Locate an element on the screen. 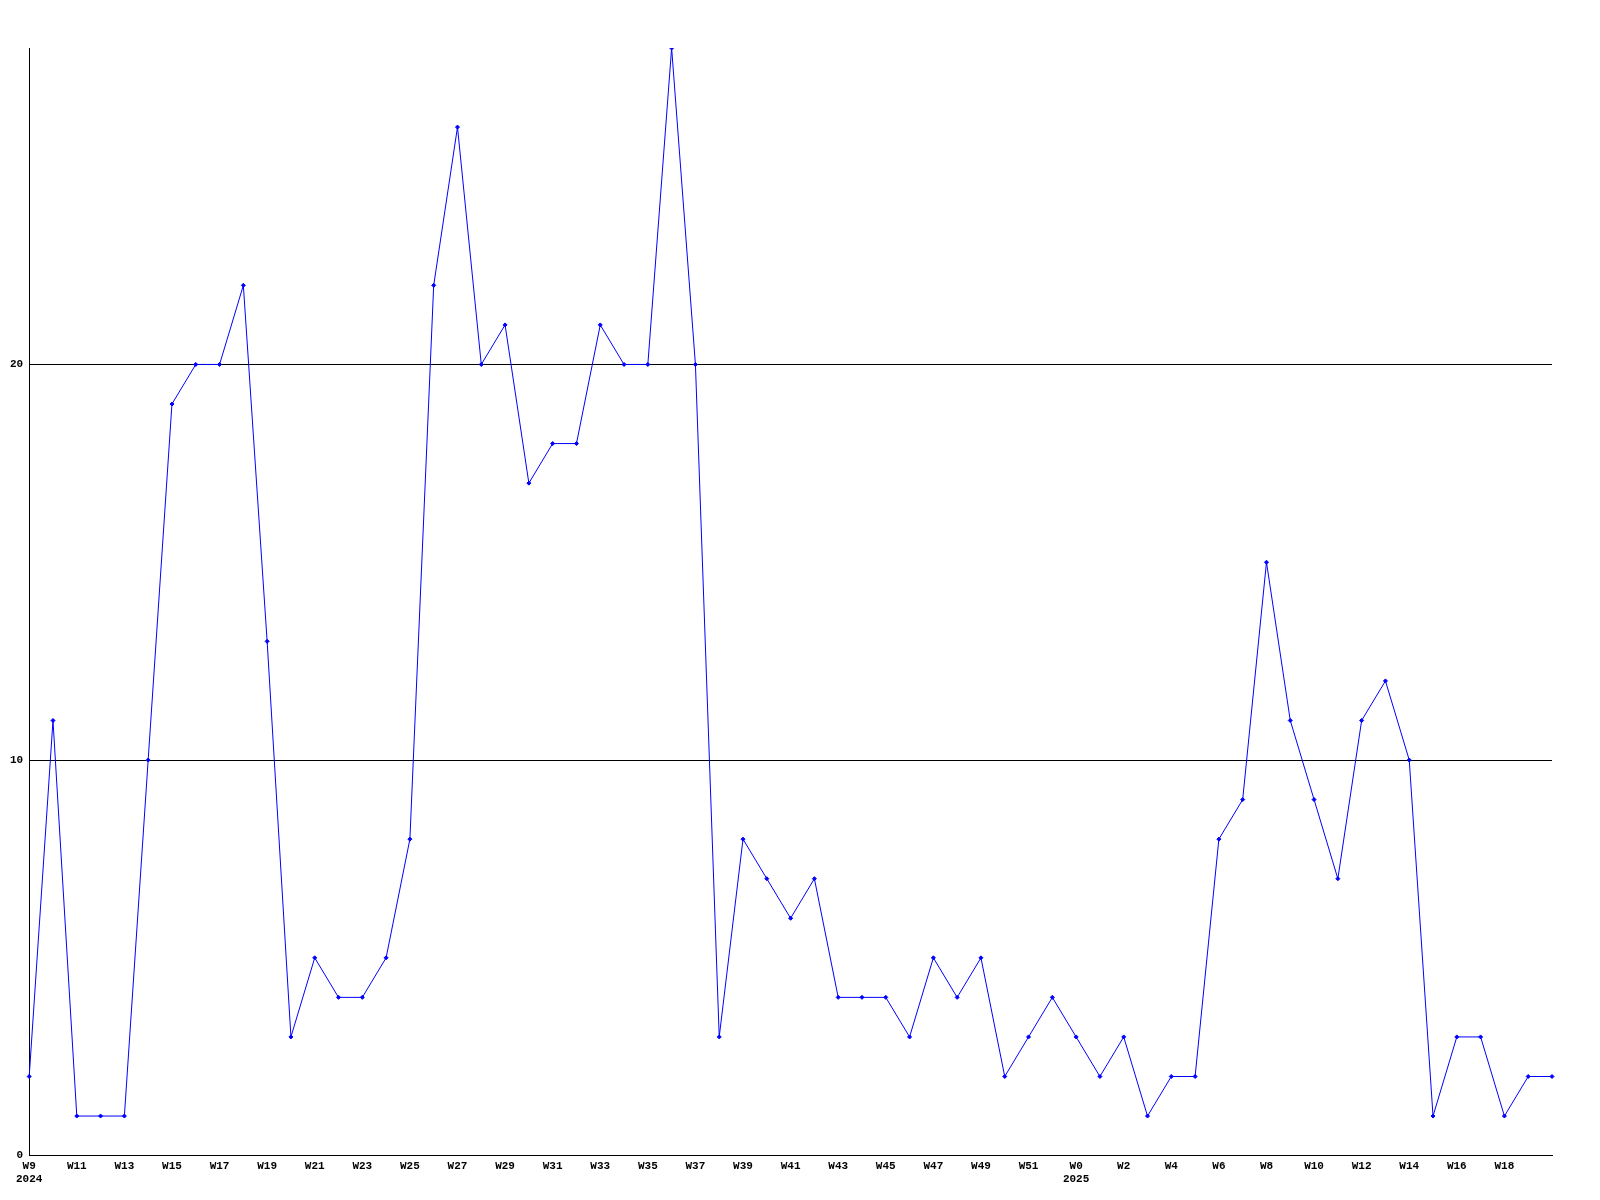 The image size is (1600, 1200). x-tick-label: W11 is located at coordinates (77, 1165).